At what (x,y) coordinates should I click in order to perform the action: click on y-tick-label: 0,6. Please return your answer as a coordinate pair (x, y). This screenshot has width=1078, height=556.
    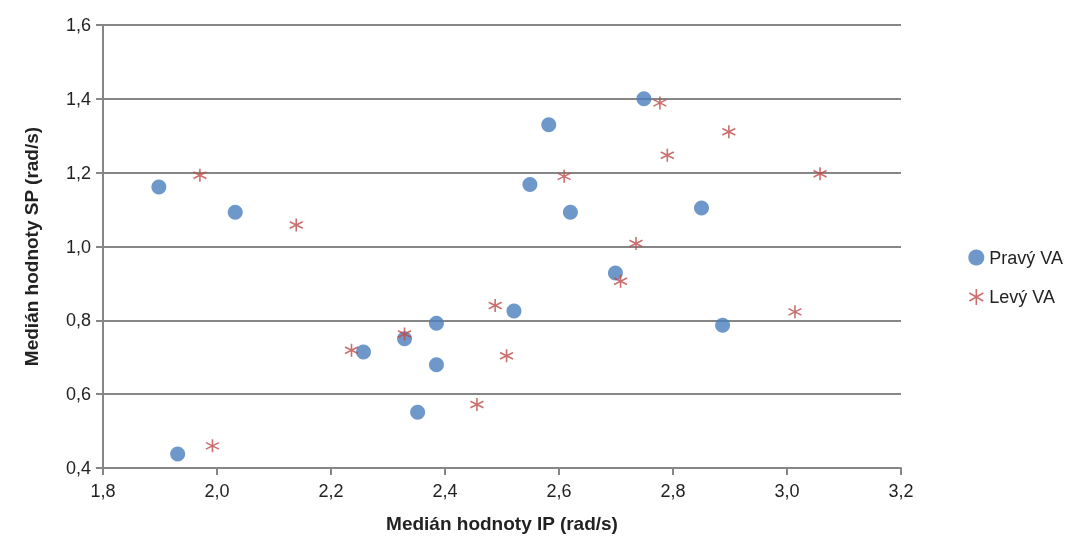
    Looking at the image, I should click on (78, 394).